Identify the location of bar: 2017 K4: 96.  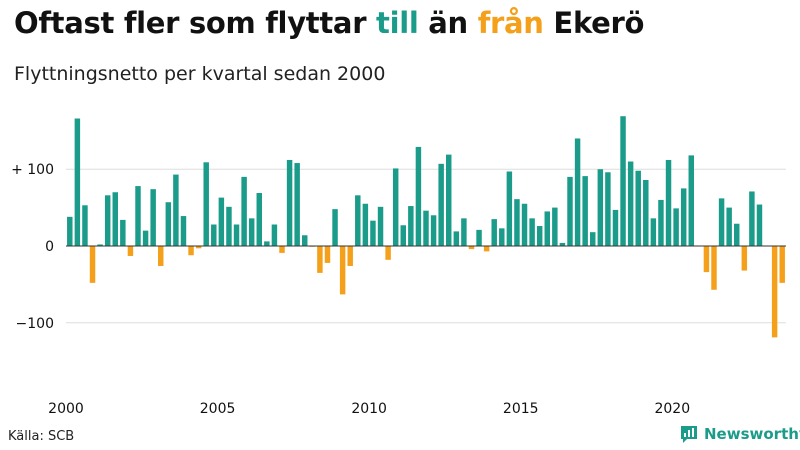
(608, 209).